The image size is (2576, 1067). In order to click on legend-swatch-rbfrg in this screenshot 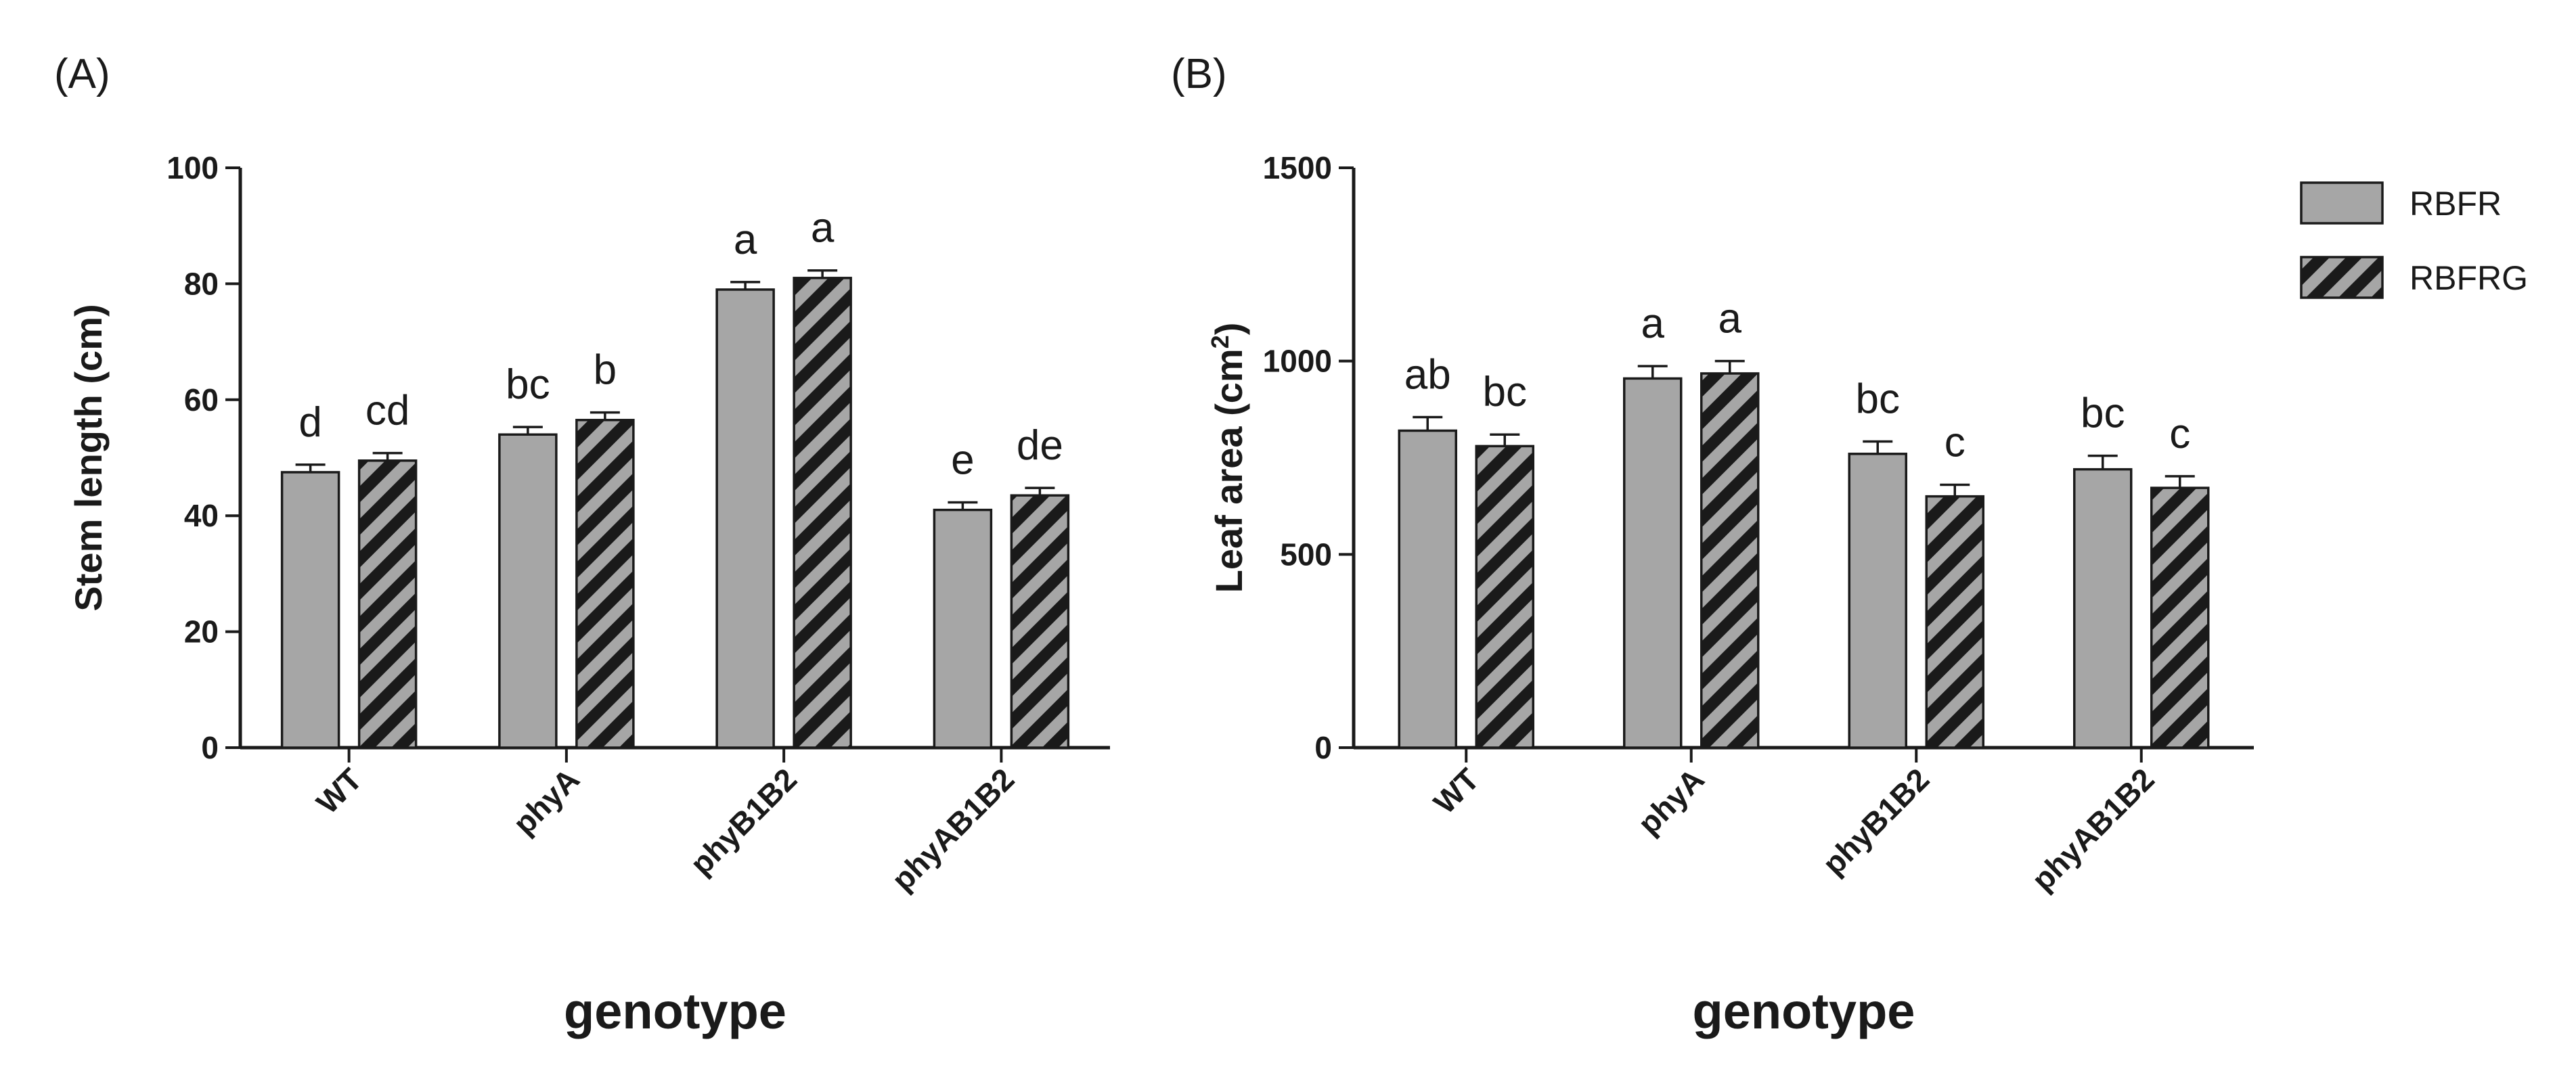, I will do `click(2342, 277)`.